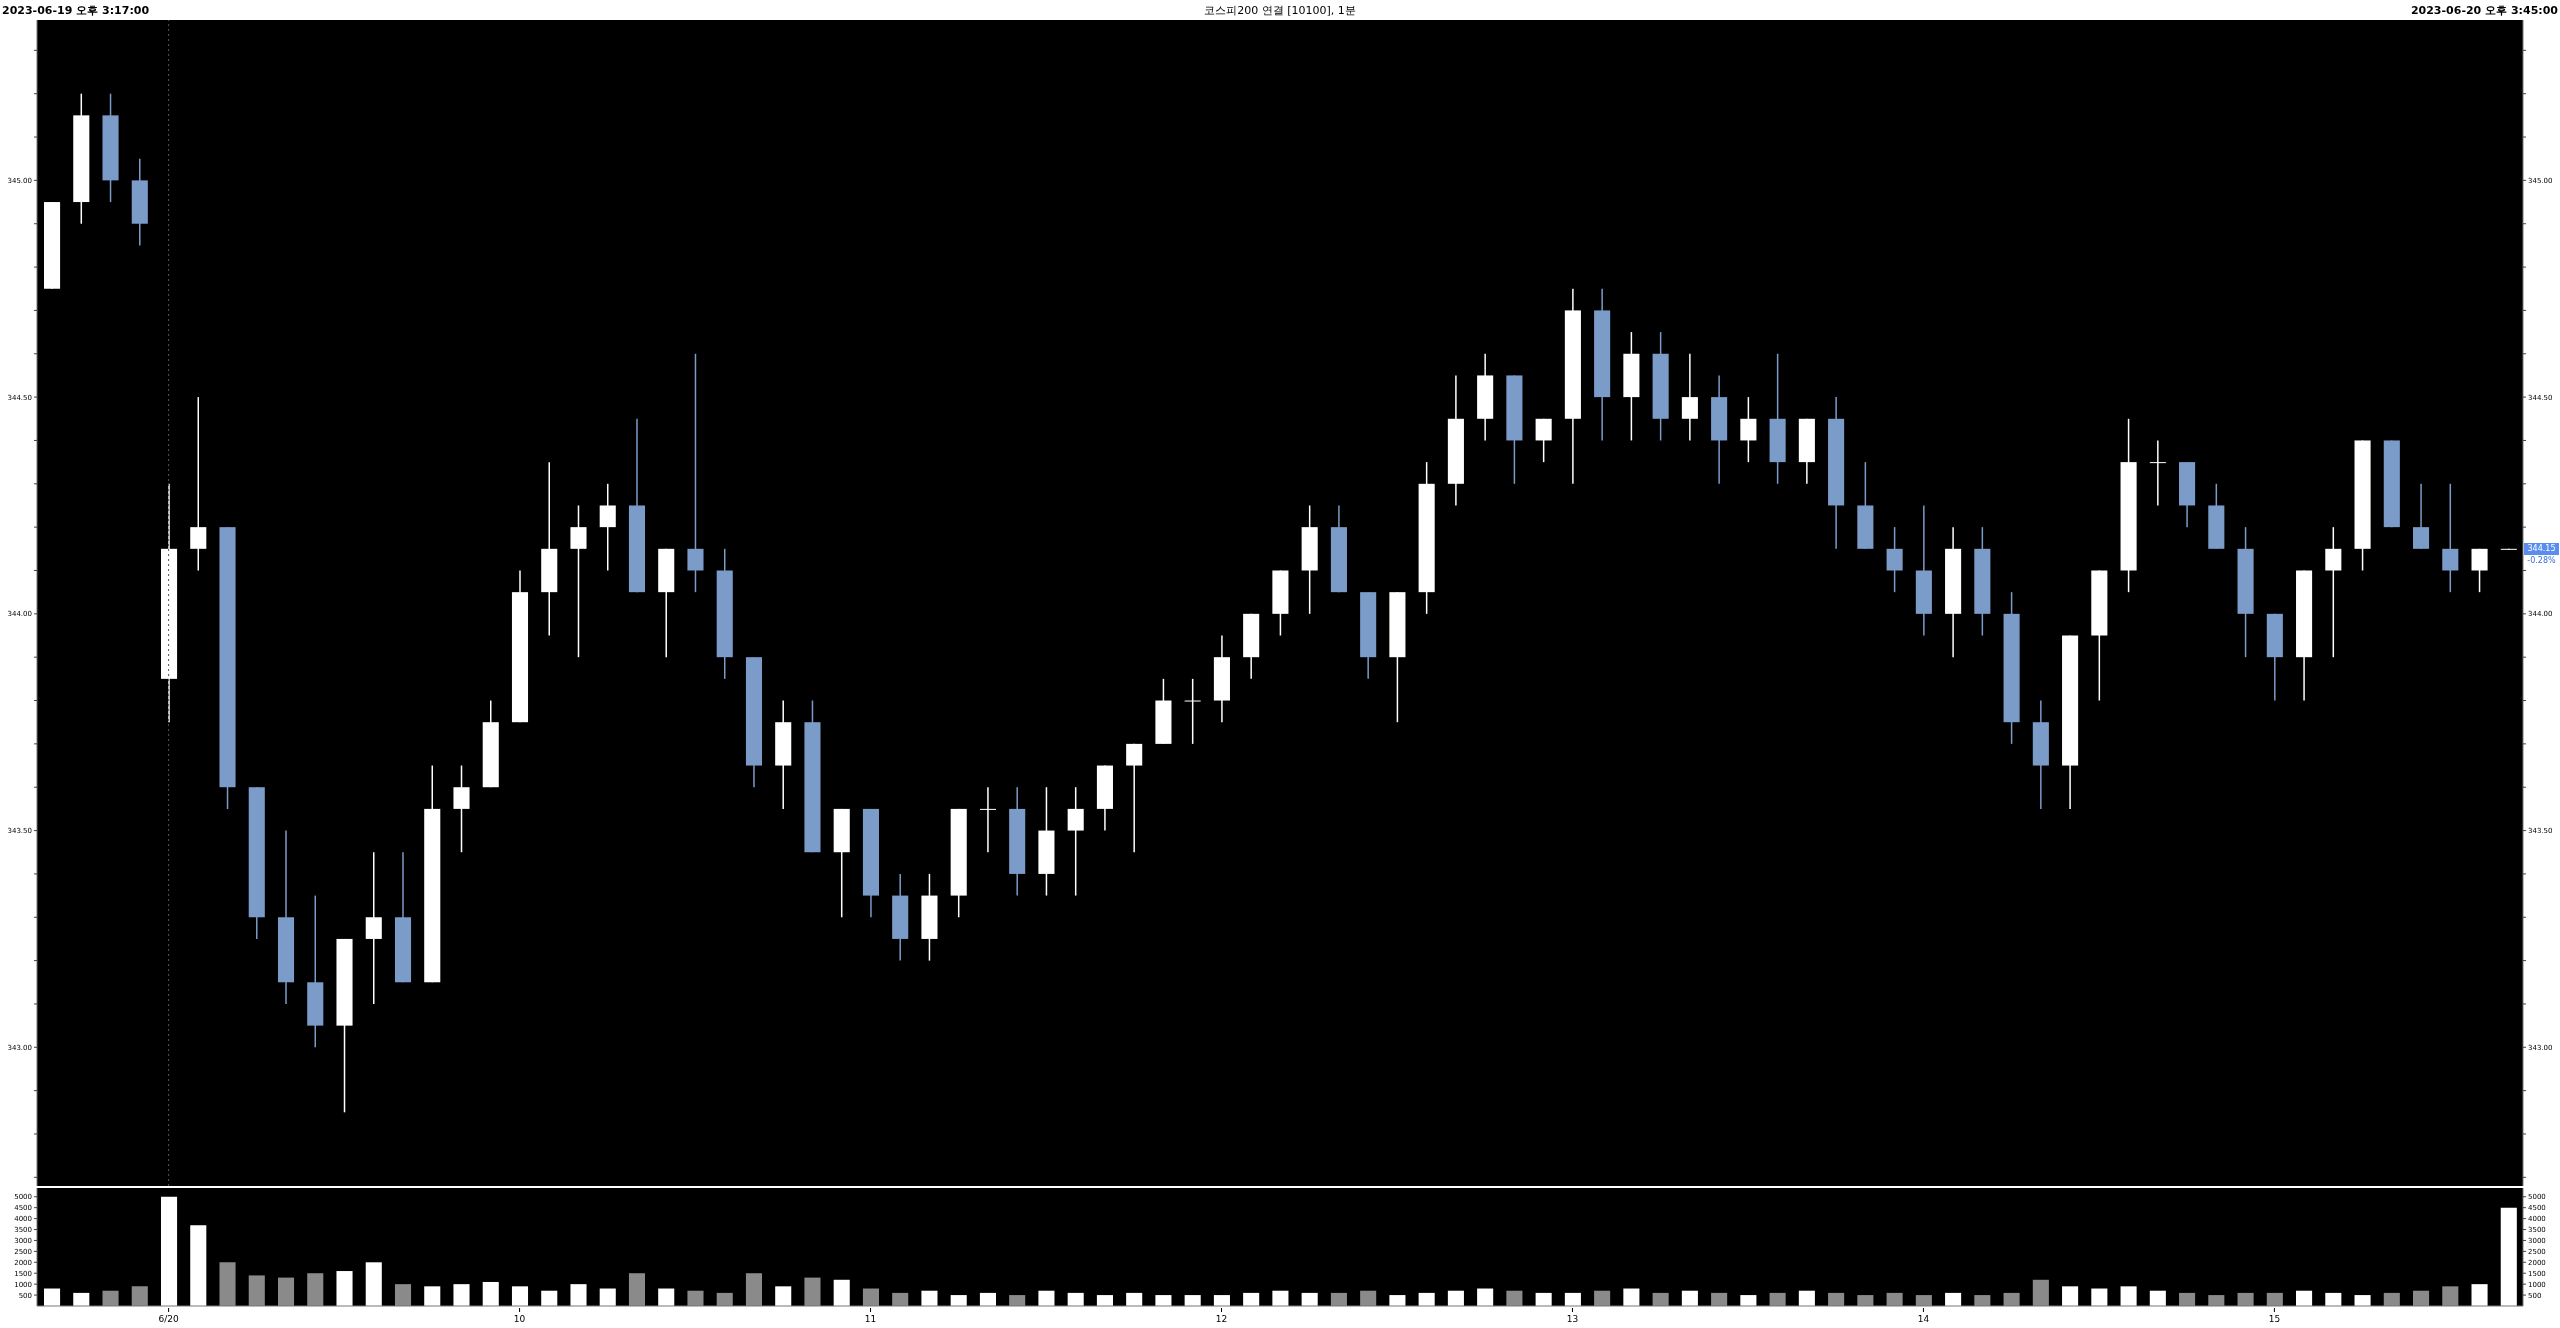 The image size is (2560, 1328). What do you see at coordinates (2541, 548) in the screenshot?
I see `annotation: 344.15` at bounding box center [2541, 548].